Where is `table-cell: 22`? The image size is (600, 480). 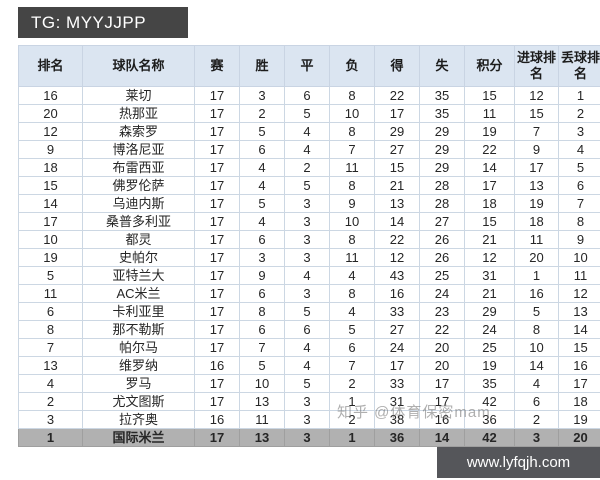
table-cell: 22 is located at coordinates (397, 239).